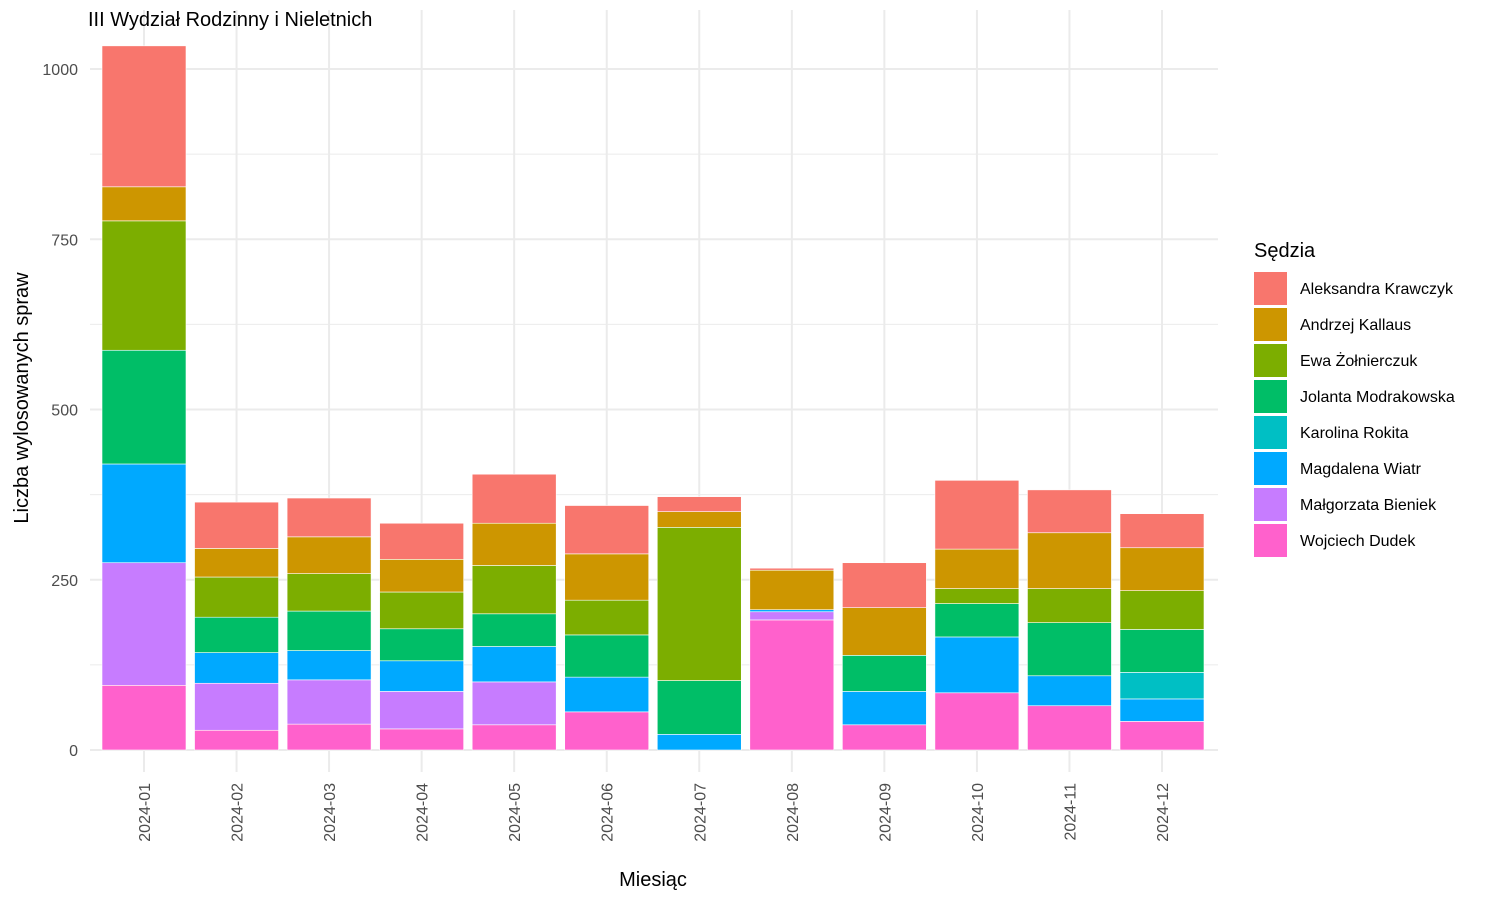 This screenshot has width=1500, height=900. I want to click on chart-title: III Wydział Rodzinny i Nieletnich, so click(230, 20).